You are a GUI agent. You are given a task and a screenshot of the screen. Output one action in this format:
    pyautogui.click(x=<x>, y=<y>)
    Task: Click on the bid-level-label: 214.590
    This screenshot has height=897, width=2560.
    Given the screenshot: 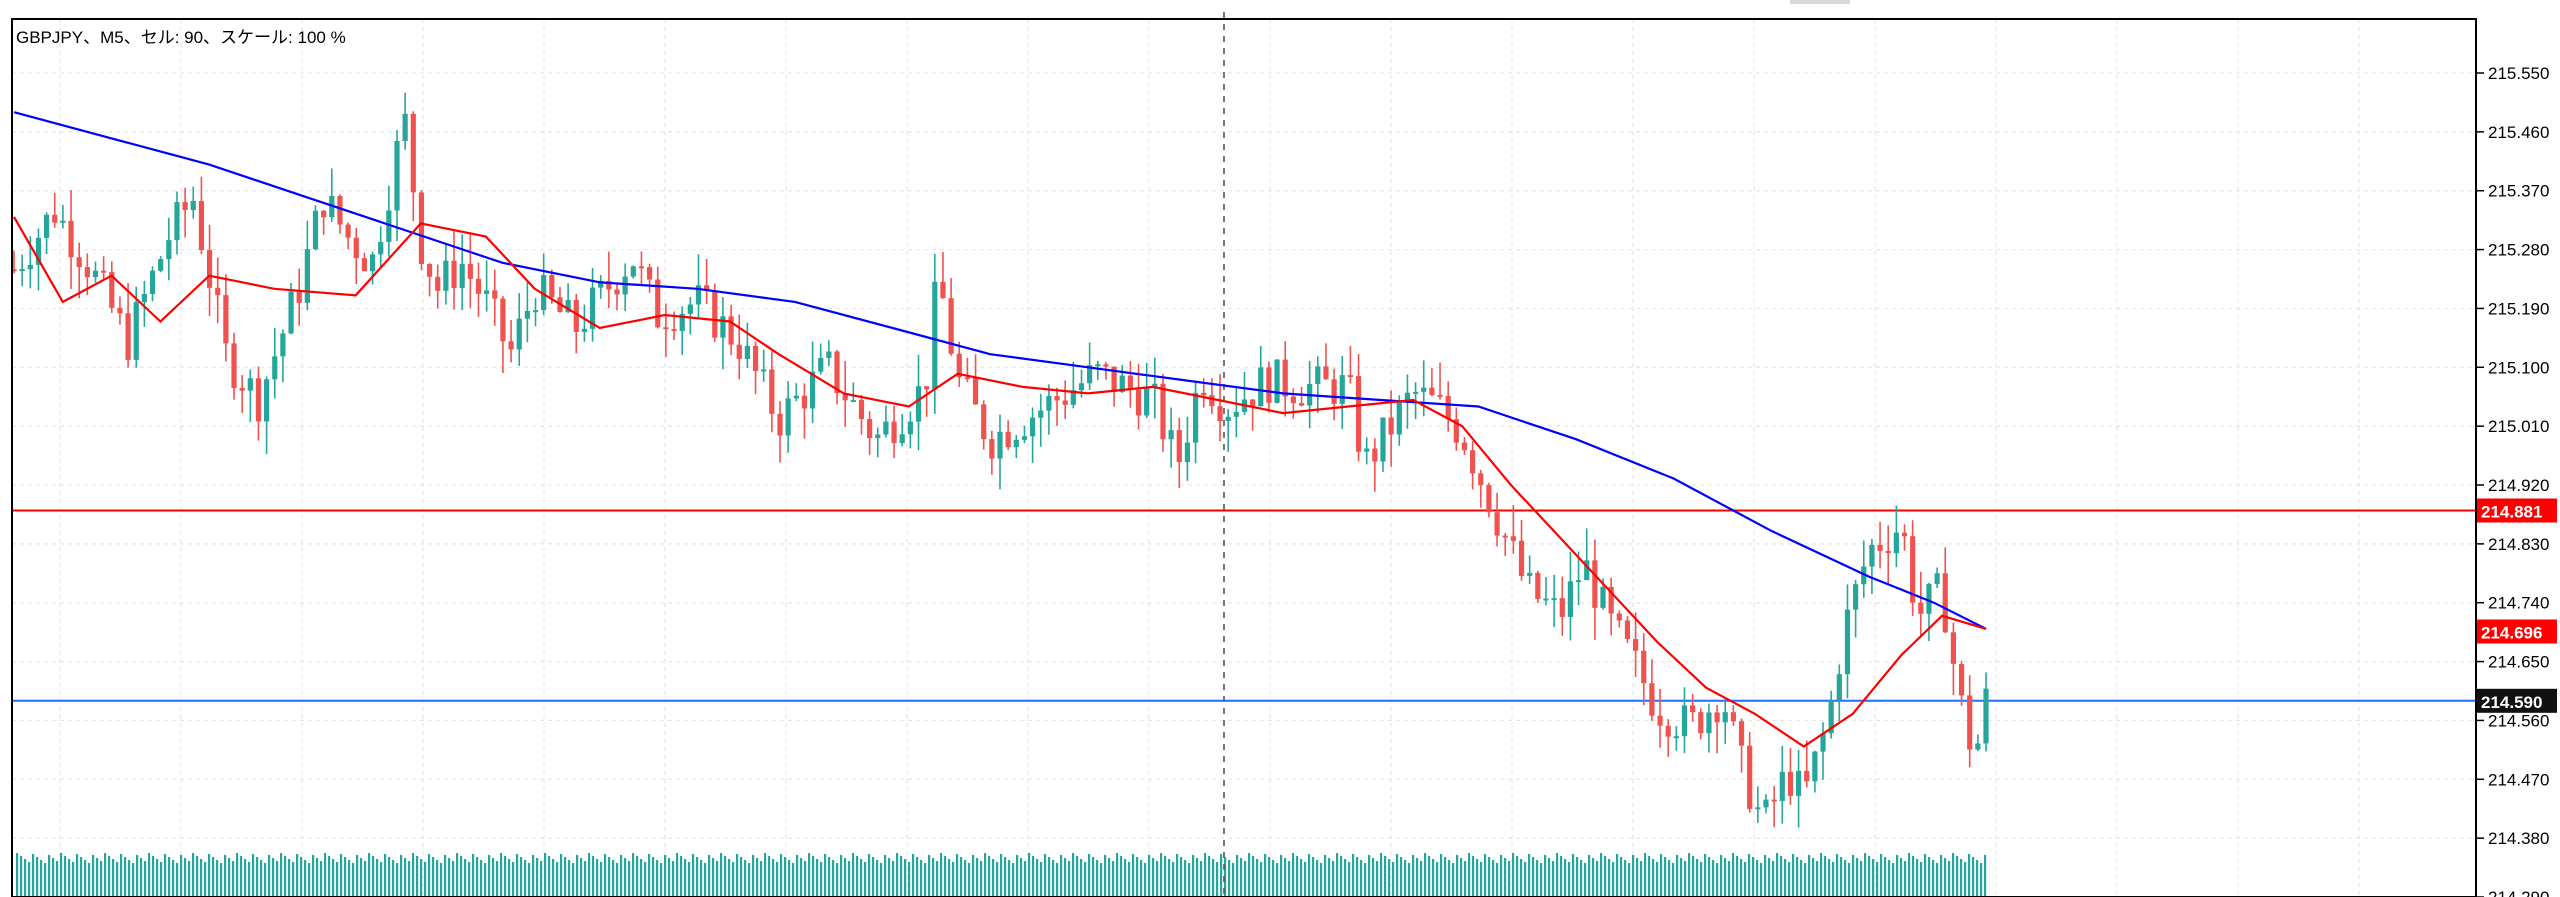 What is the action you would take?
    pyautogui.click(x=2511, y=702)
    